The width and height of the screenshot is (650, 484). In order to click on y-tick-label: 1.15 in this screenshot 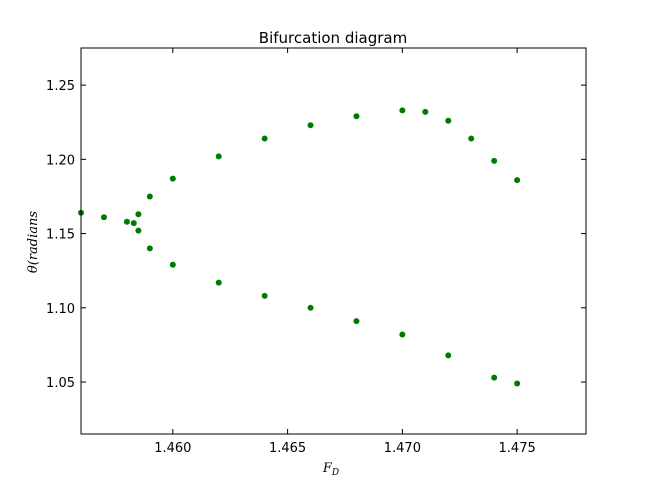, I will do `click(60, 235)`.